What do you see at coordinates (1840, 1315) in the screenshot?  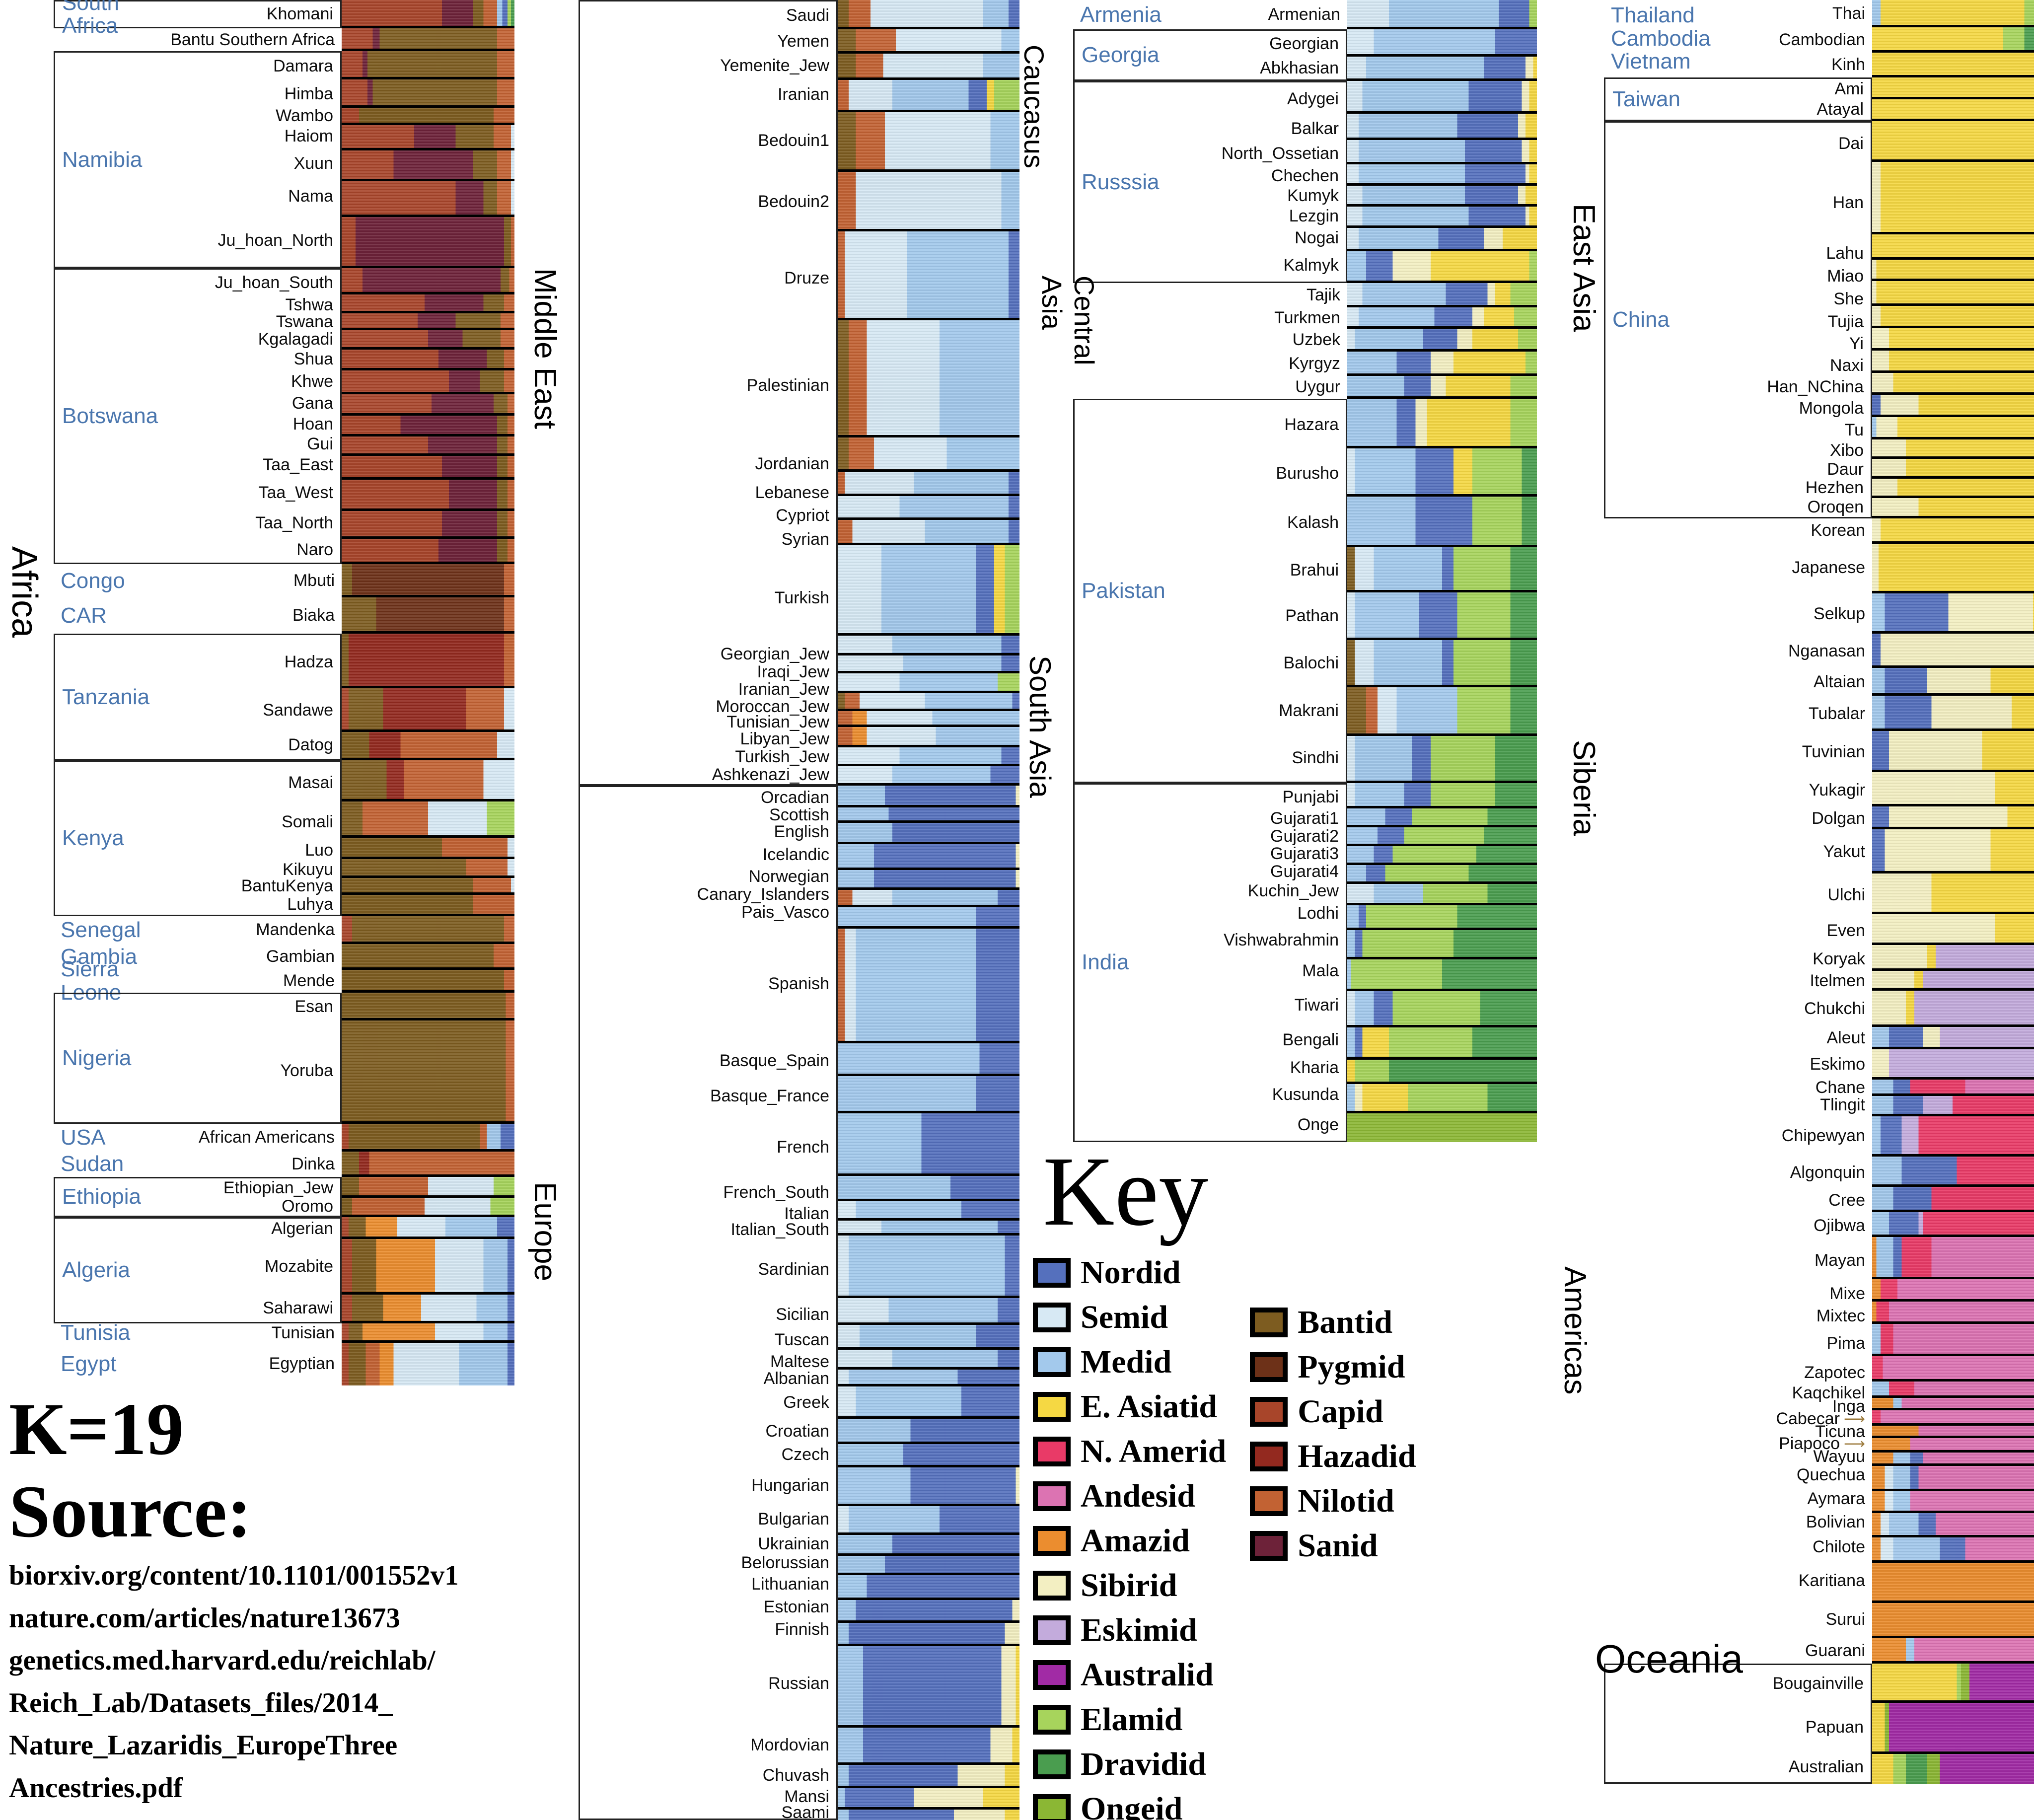 I see `population-name: Mixtec` at bounding box center [1840, 1315].